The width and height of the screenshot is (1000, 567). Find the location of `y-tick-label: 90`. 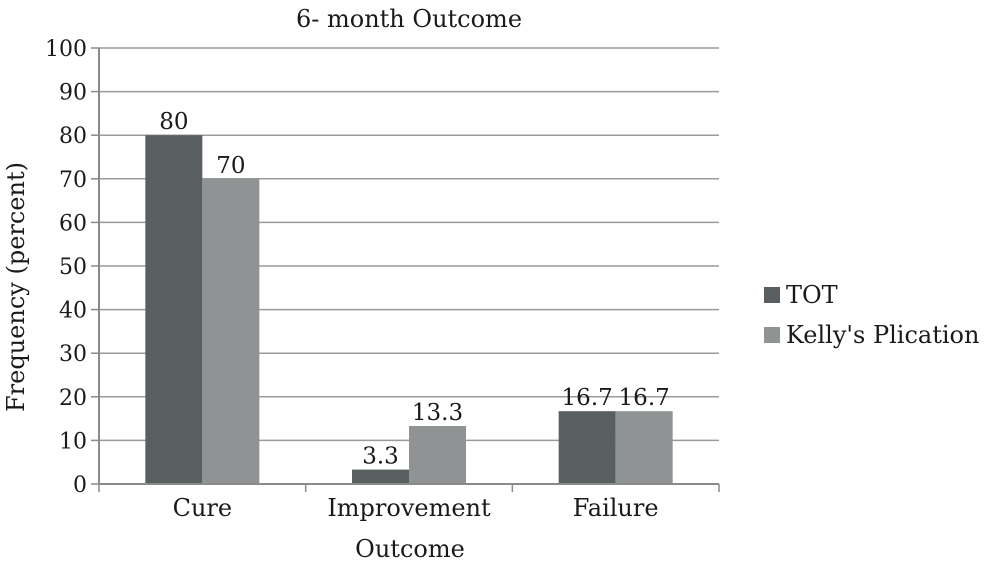

y-tick-label: 90 is located at coordinates (73, 93).